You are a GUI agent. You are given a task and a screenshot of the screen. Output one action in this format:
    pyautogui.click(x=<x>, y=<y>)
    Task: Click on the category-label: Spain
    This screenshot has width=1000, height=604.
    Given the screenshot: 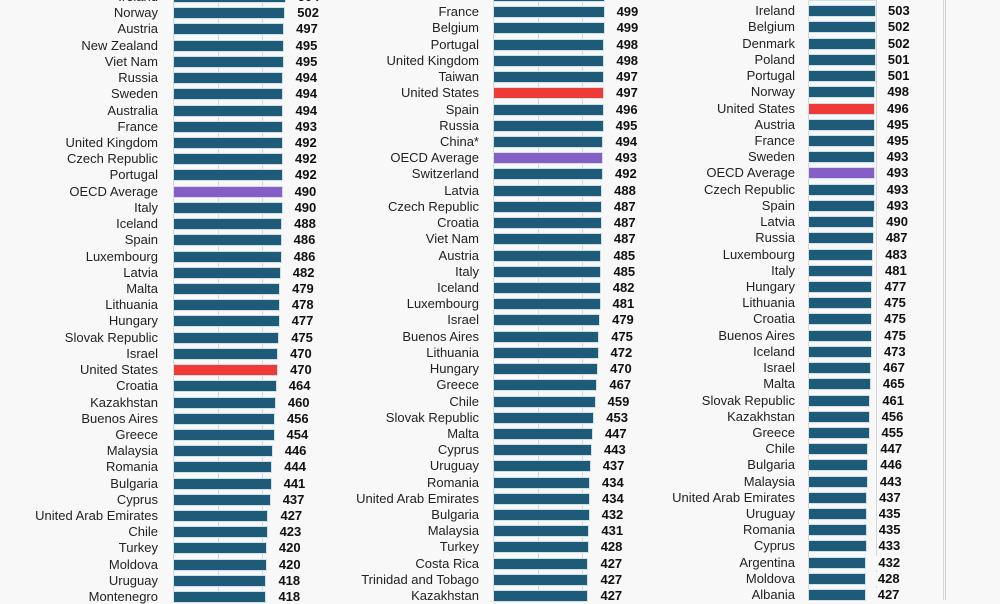 What is the action you would take?
    pyautogui.click(x=778, y=205)
    